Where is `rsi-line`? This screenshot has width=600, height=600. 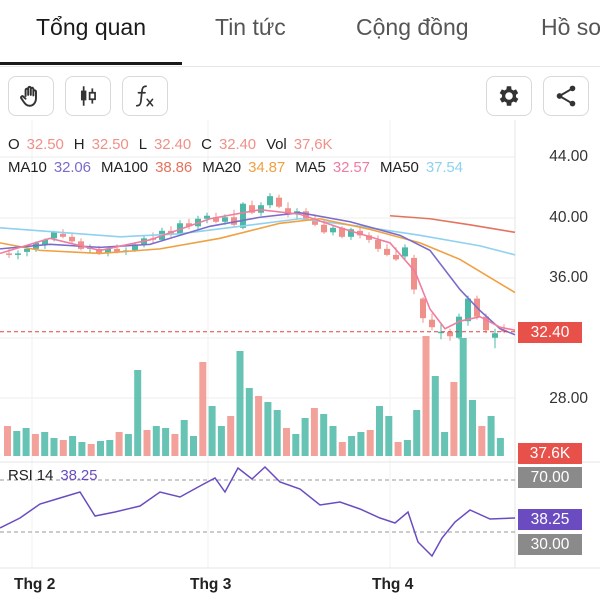 rsi-line is located at coordinates (258, 511).